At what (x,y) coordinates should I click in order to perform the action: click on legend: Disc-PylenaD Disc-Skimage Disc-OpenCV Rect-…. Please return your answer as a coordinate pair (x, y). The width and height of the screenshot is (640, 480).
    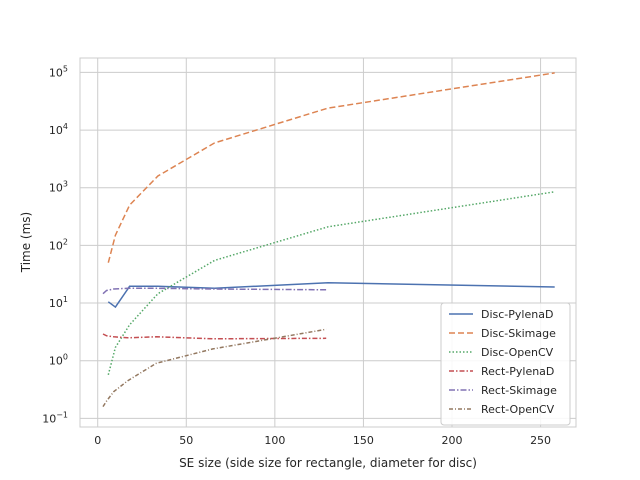
    Looking at the image, I should click on (505, 364).